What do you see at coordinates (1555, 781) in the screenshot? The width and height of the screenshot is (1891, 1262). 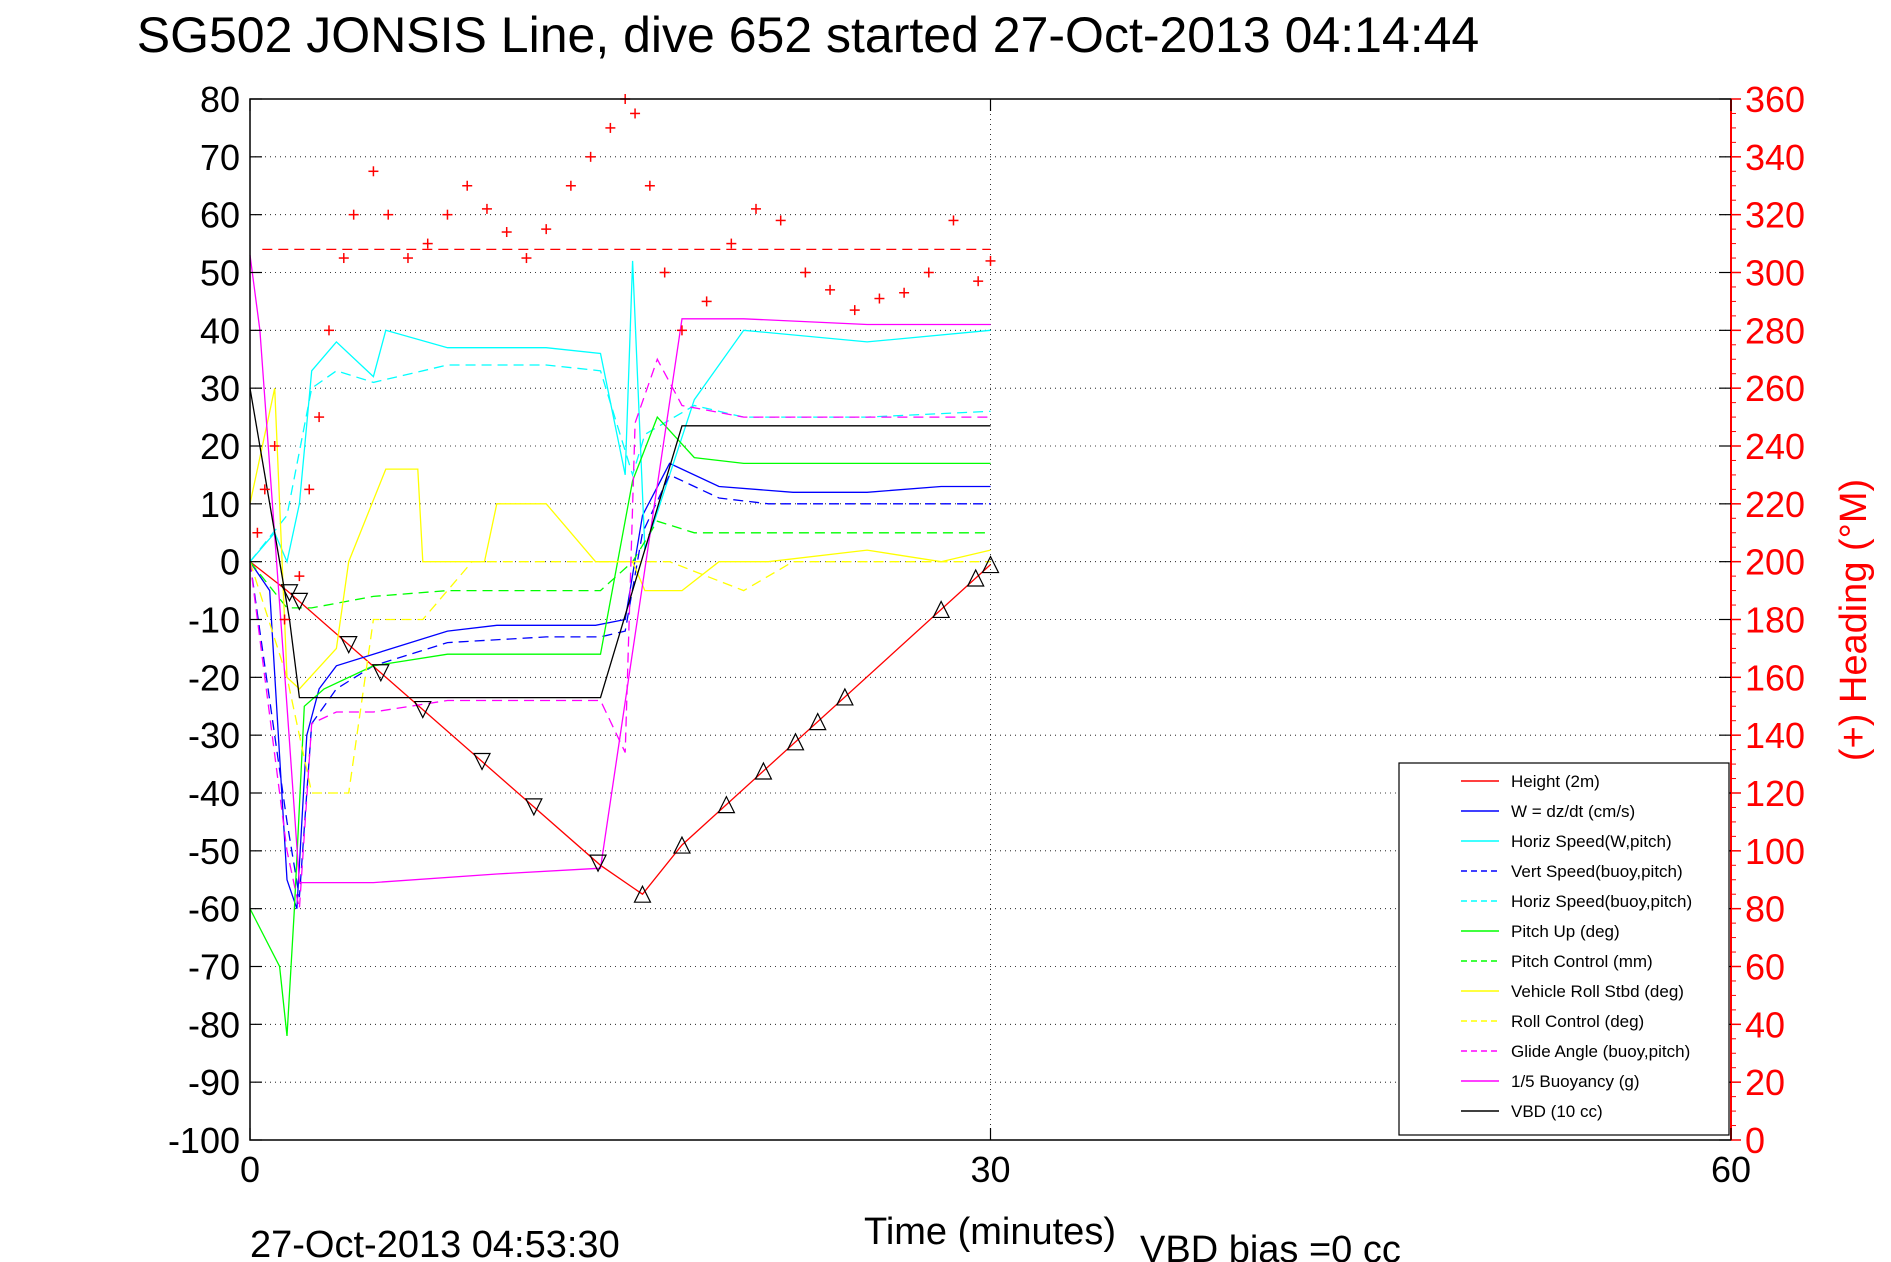 I see `legend-label: Height (2m)` at bounding box center [1555, 781].